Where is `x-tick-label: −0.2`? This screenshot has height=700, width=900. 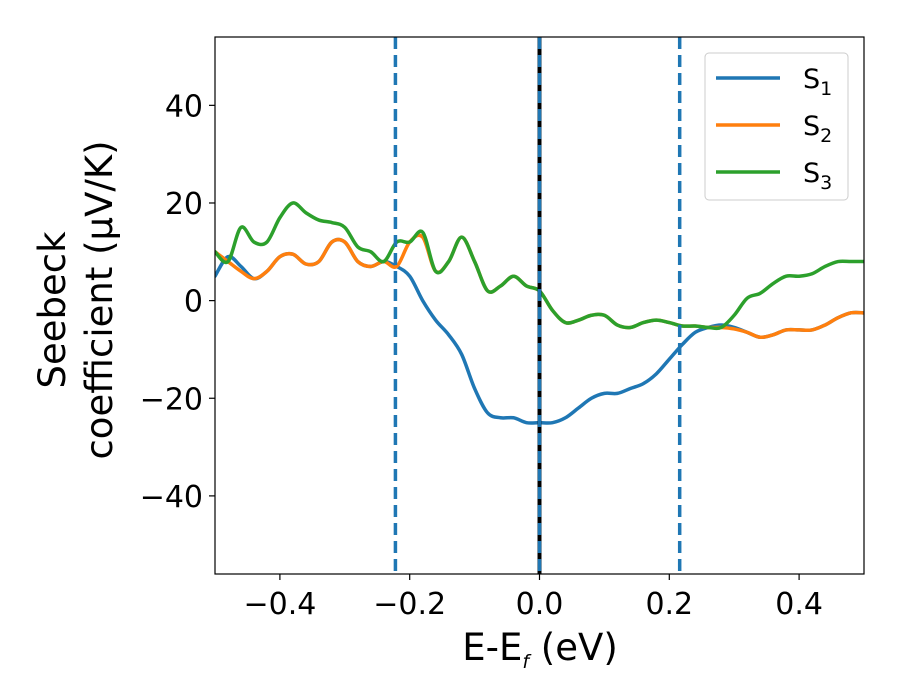
x-tick-label: −0.2 is located at coordinates (409, 604).